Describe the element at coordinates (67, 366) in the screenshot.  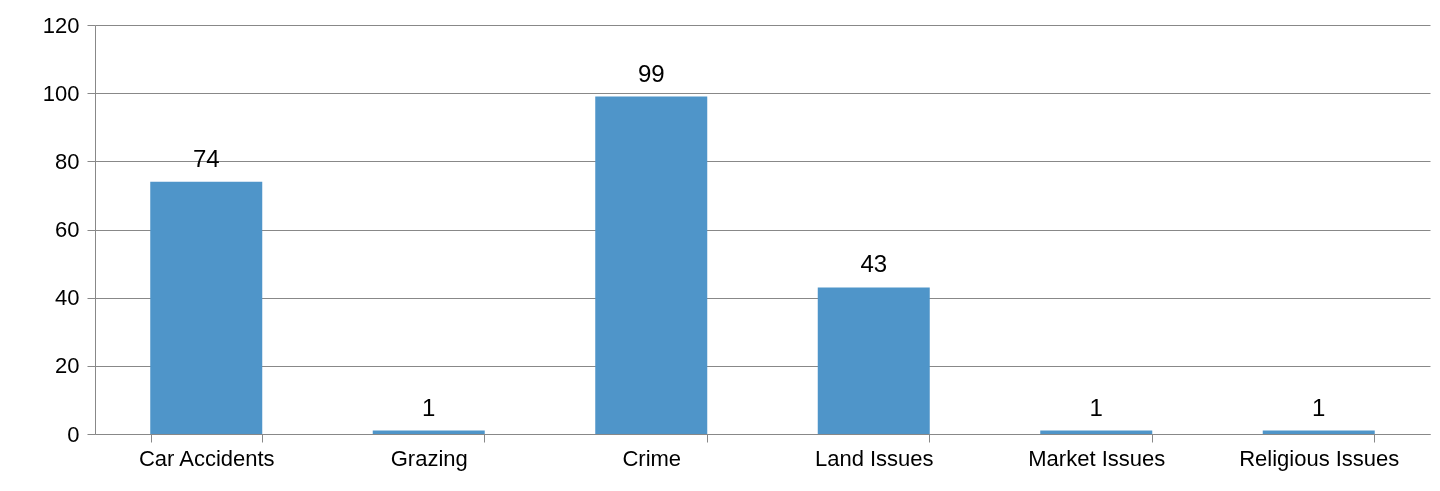
I see `y-tick-label: 20` at that location.